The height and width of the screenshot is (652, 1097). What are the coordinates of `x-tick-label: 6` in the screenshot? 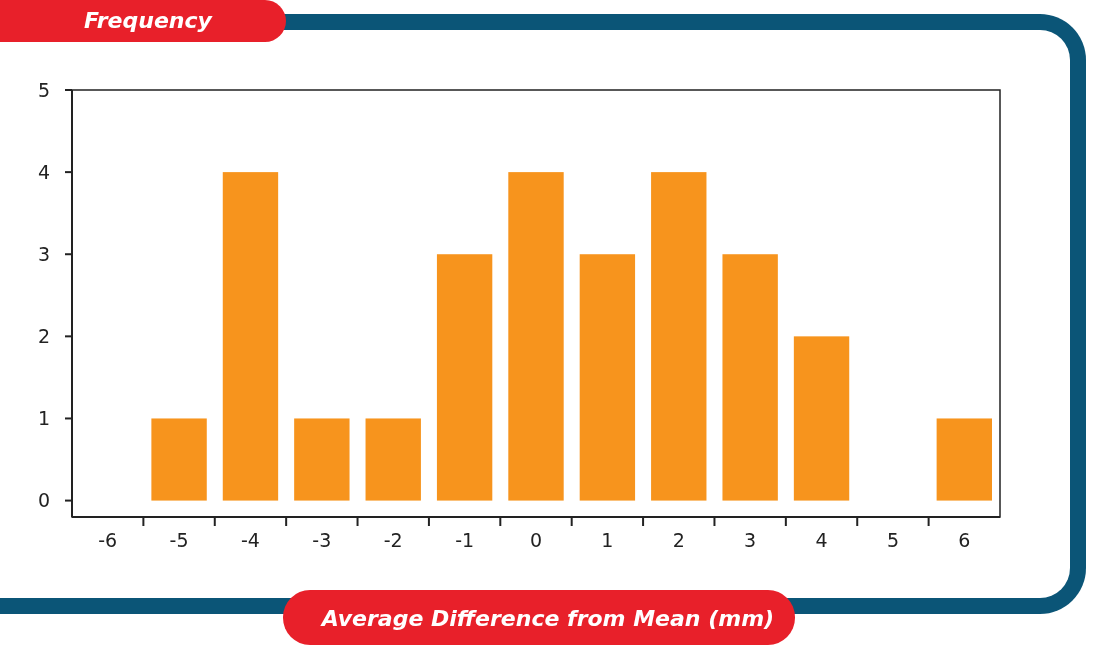 It's located at (964, 540).